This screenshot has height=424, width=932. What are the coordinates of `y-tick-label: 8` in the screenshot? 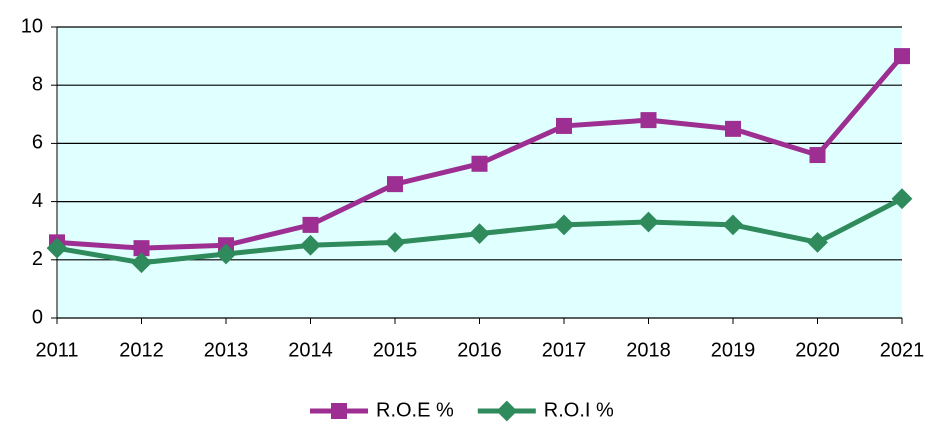 It's located at (37, 84).